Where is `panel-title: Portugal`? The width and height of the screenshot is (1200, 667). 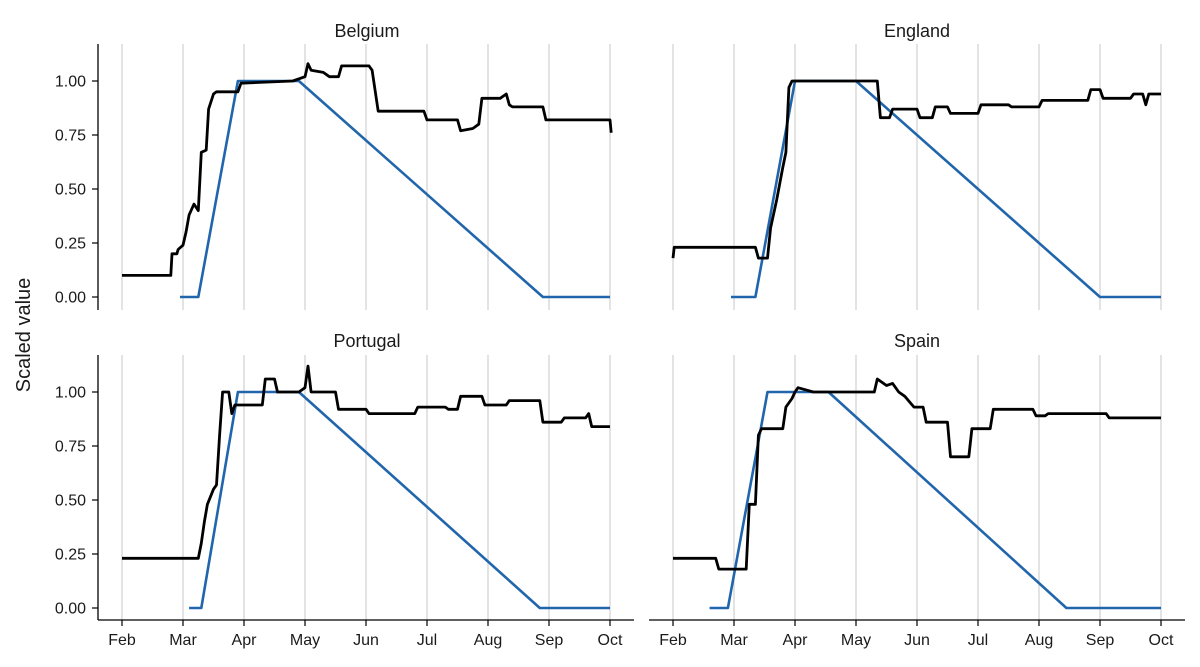 panel-title: Portugal is located at coordinates (366, 341).